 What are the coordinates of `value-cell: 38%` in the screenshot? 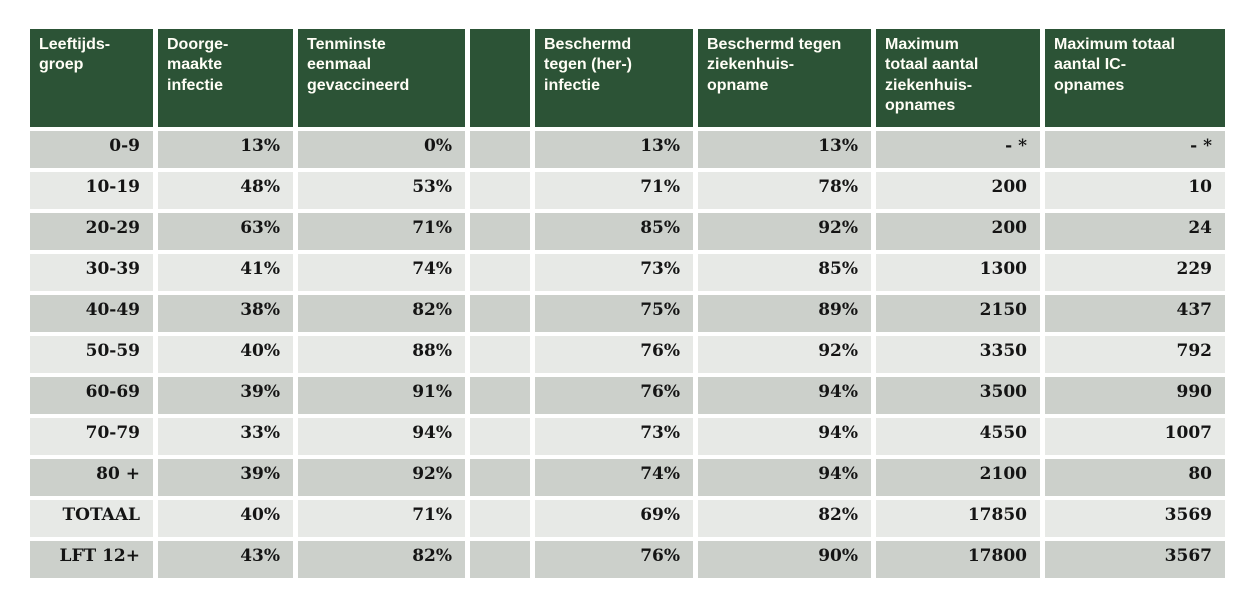 It's located at (225, 313).